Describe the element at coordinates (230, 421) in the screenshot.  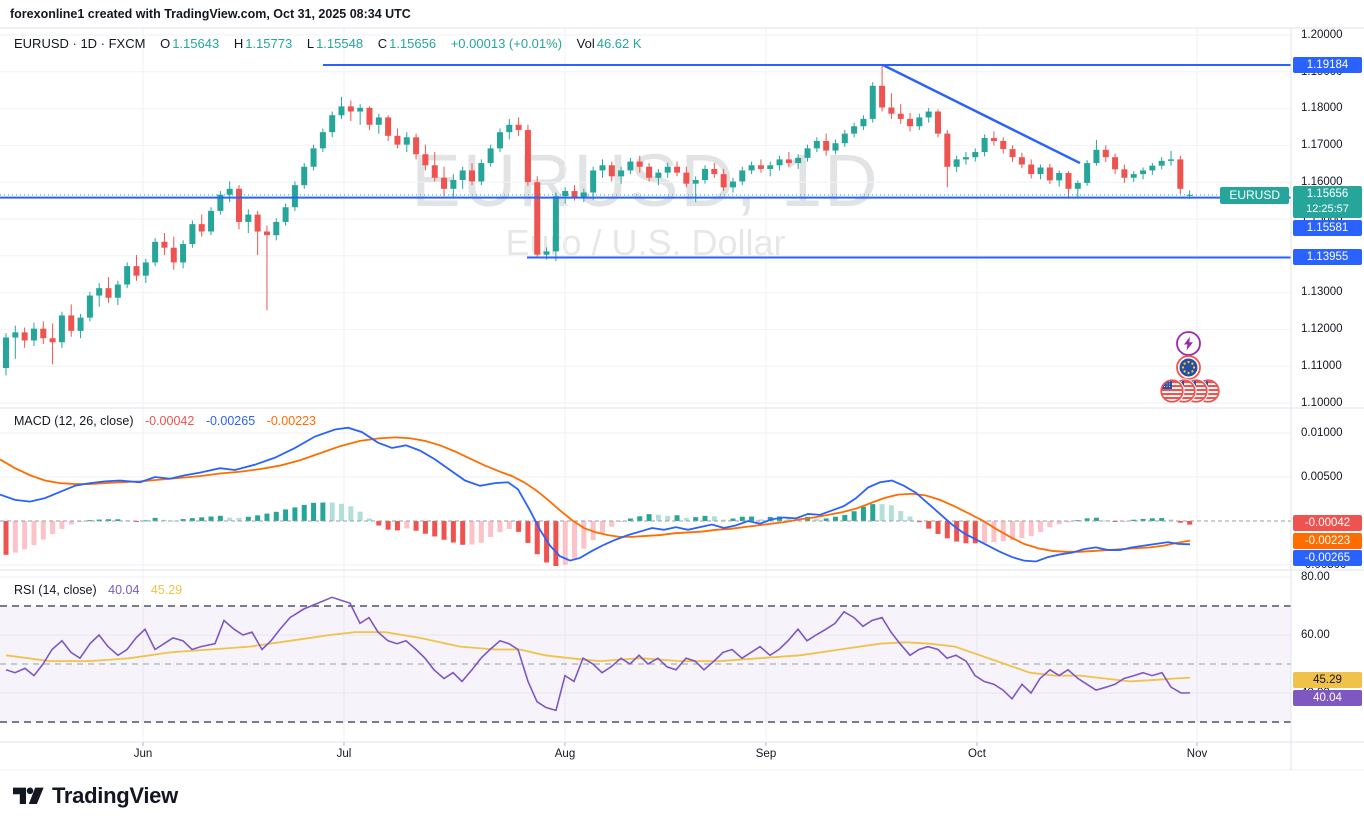
I see `macd-line-value: -0.00265` at that location.